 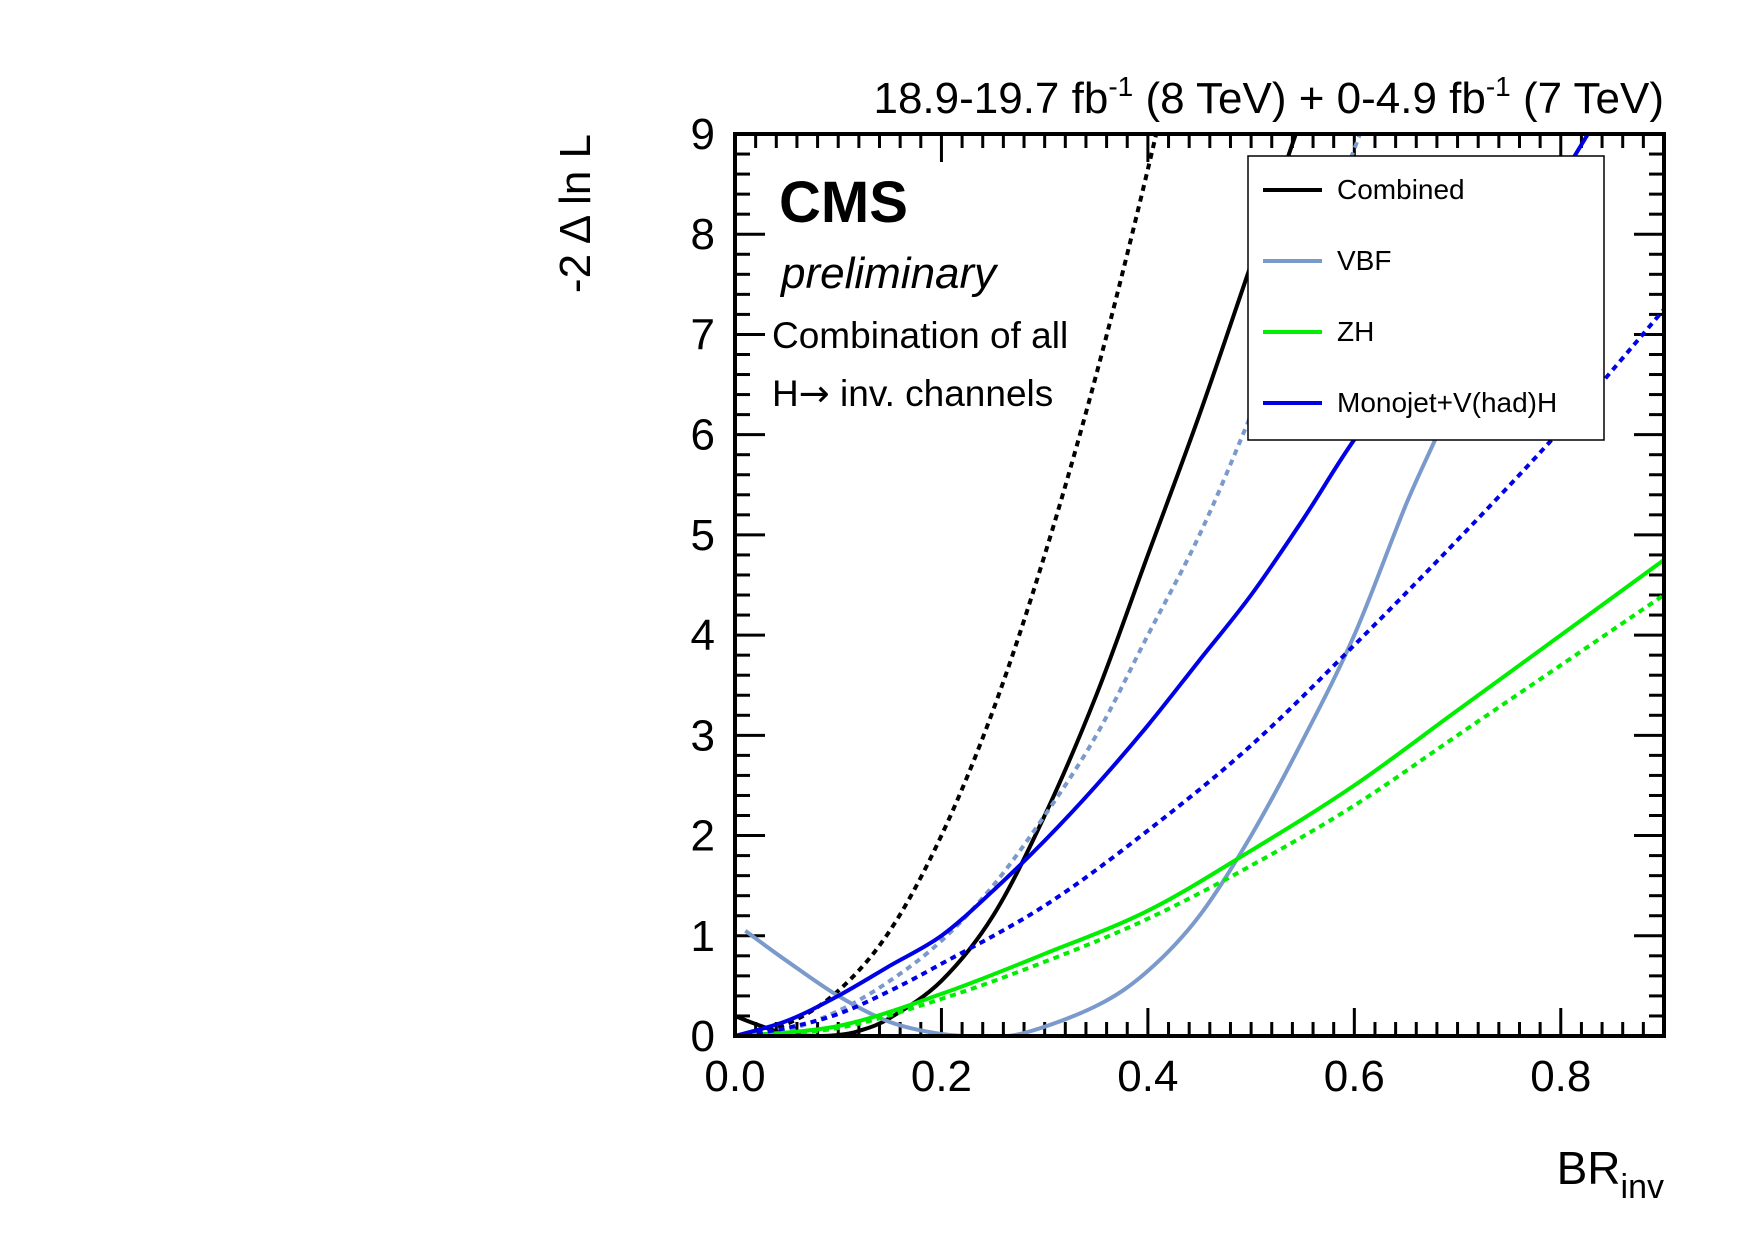 What do you see at coordinates (575, 213) in the screenshot?
I see `y-axis-label: -2 Δ ln L` at bounding box center [575, 213].